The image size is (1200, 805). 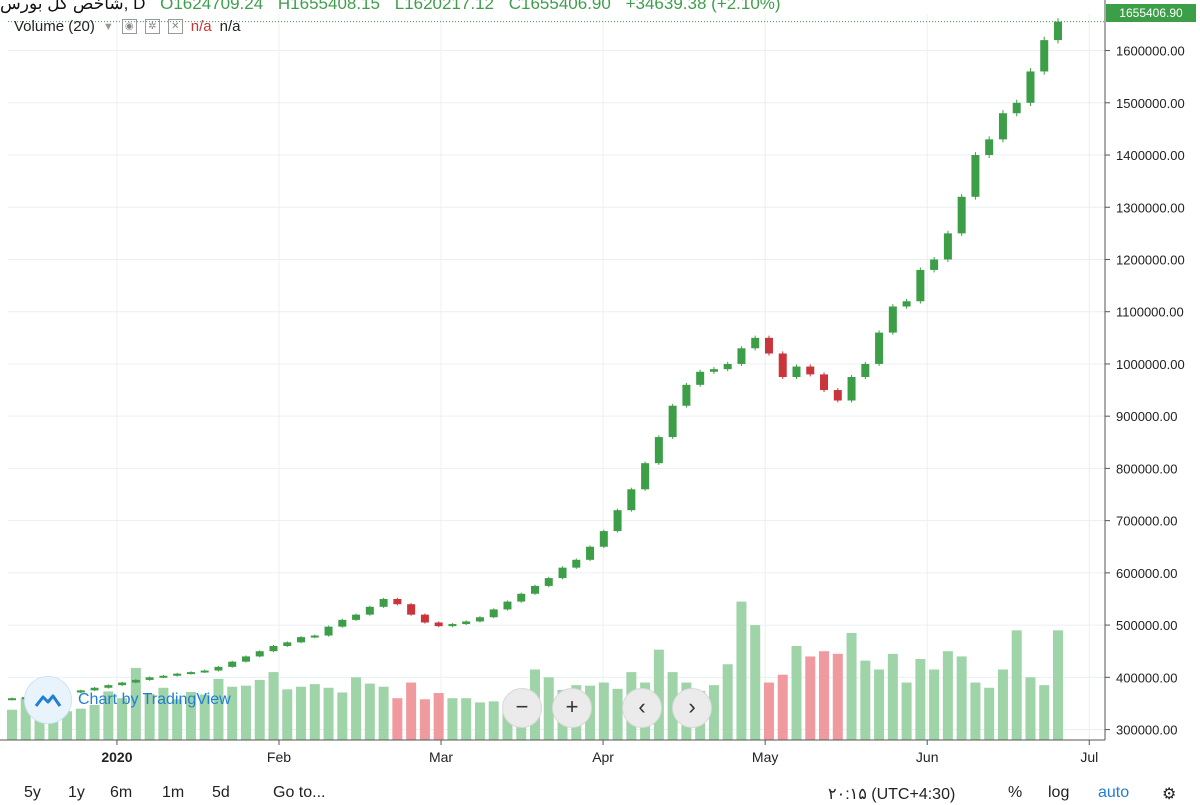 What do you see at coordinates (154, 699) in the screenshot?
I see `branding-text: Chart by TradingView` at bounding box center [154, 699].